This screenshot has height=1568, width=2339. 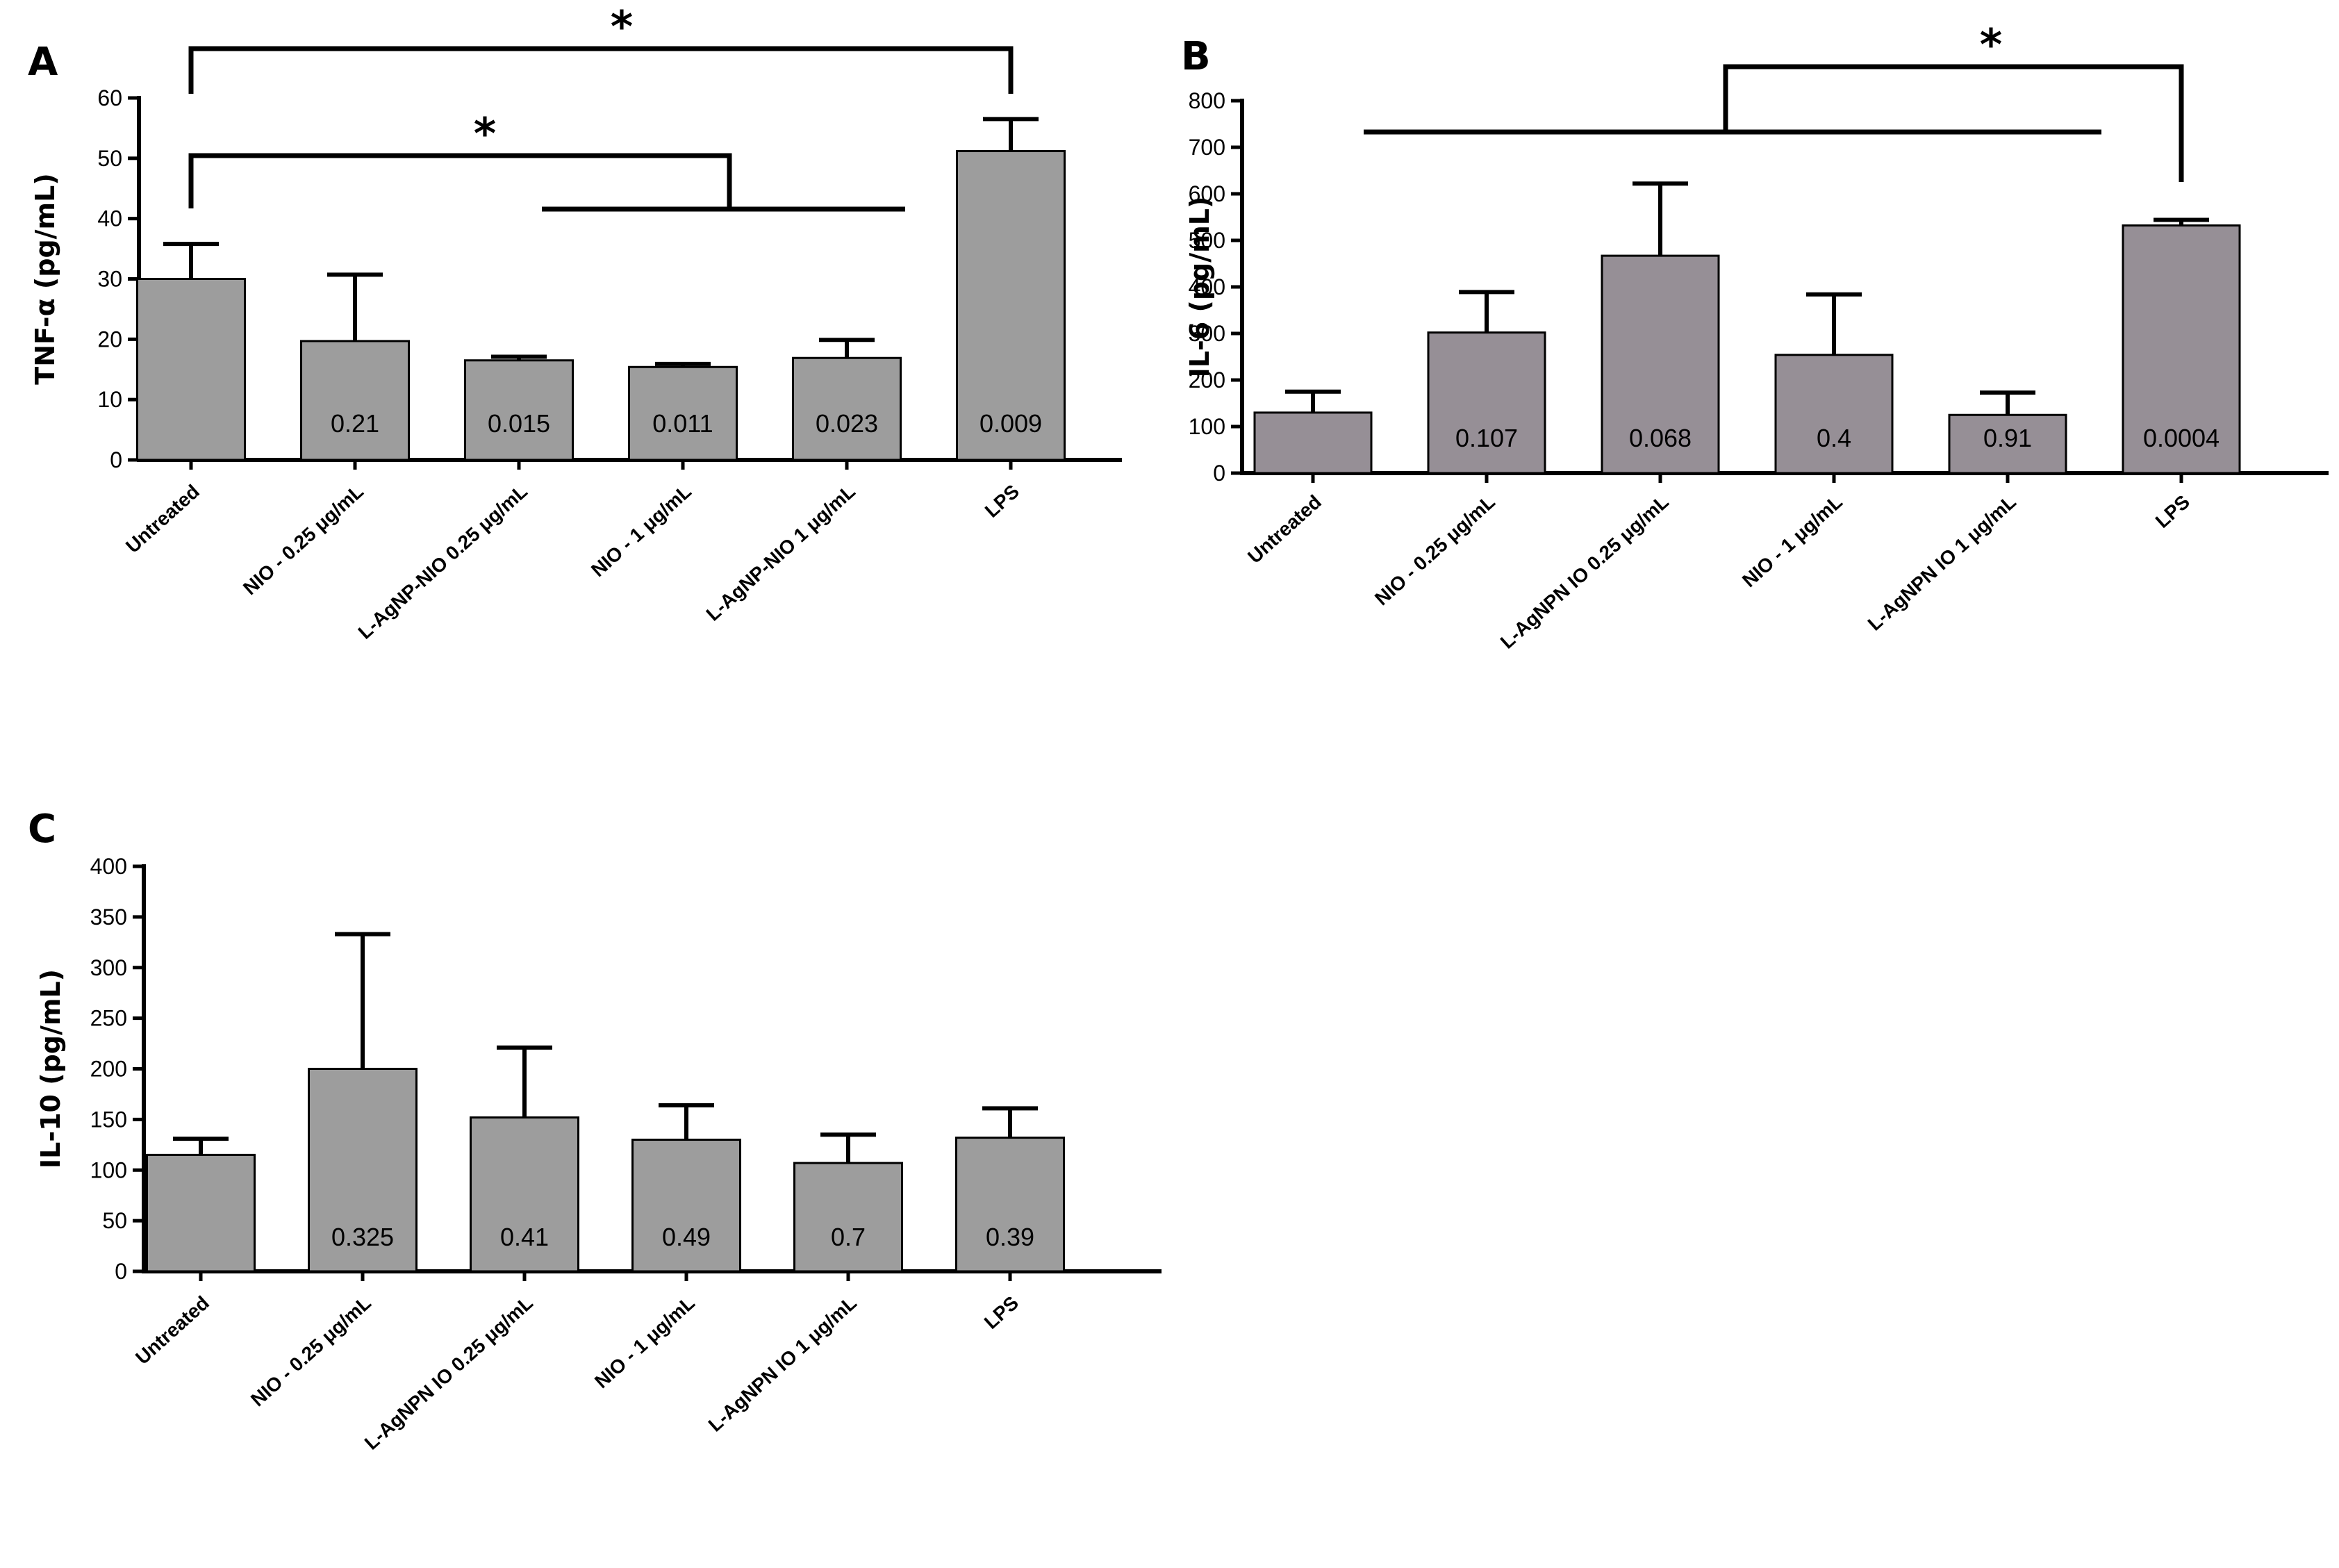 I want to click on p-value-label: 0.39, so click(x=1010, y=1237).